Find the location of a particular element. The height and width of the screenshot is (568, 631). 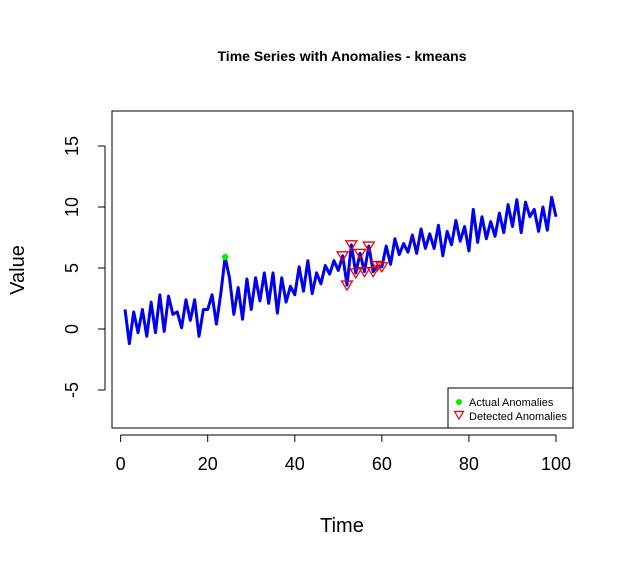

y-tick-label: 0 is located at coordinates (72, 329).